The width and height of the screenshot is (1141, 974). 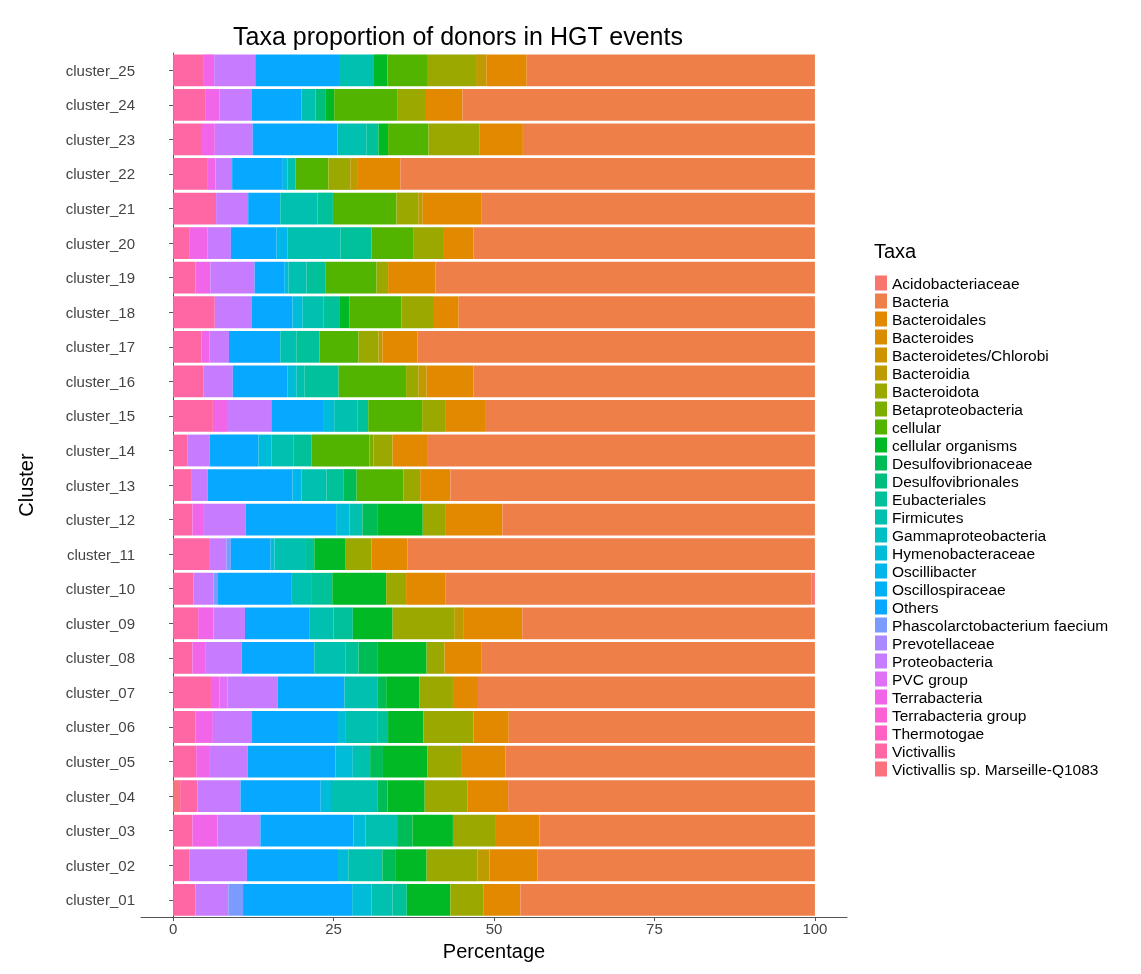 What do you see at coordinates (458, 35) in the screenshot?
I see `chart-title: Taxa proportion of donors in HGT events` at bounding box center [458, 35].